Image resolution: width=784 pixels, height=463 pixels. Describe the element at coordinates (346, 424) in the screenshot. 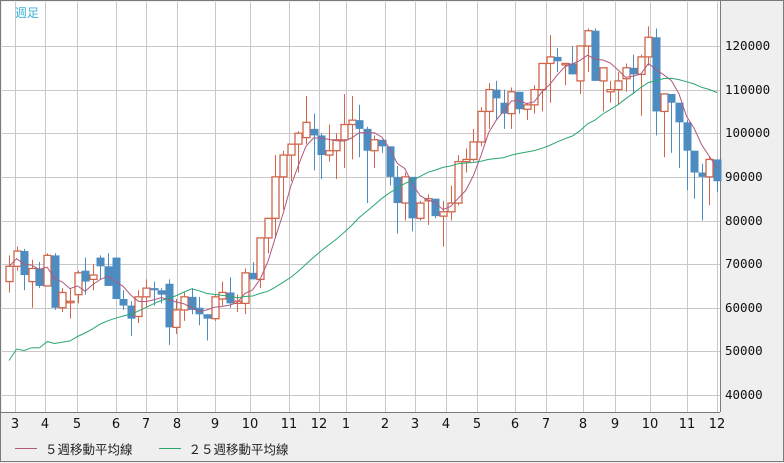

I see `x-tick-label: 1` at that location.